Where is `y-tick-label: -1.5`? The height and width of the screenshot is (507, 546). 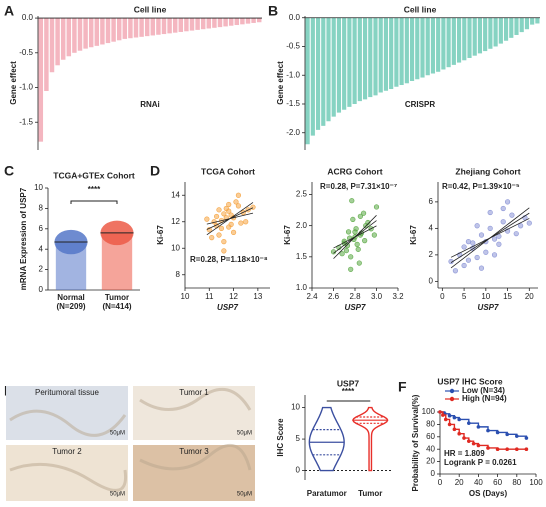 y-tick-label: -1.5 is located at coordinates (26, 121).